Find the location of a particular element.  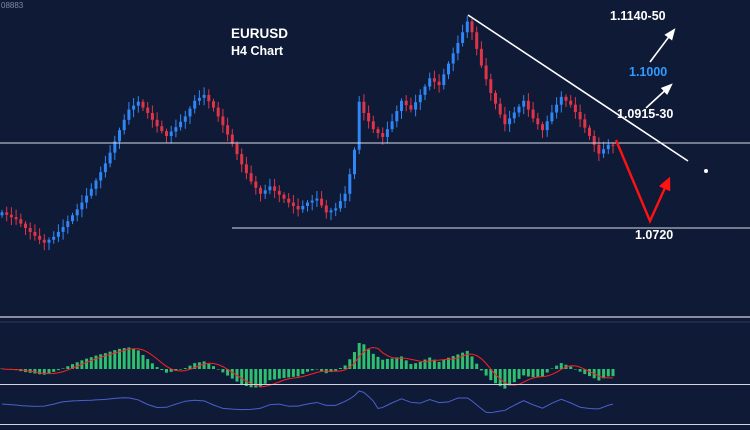

red-projection-arrow-icon is located at coordinates (642, 182).